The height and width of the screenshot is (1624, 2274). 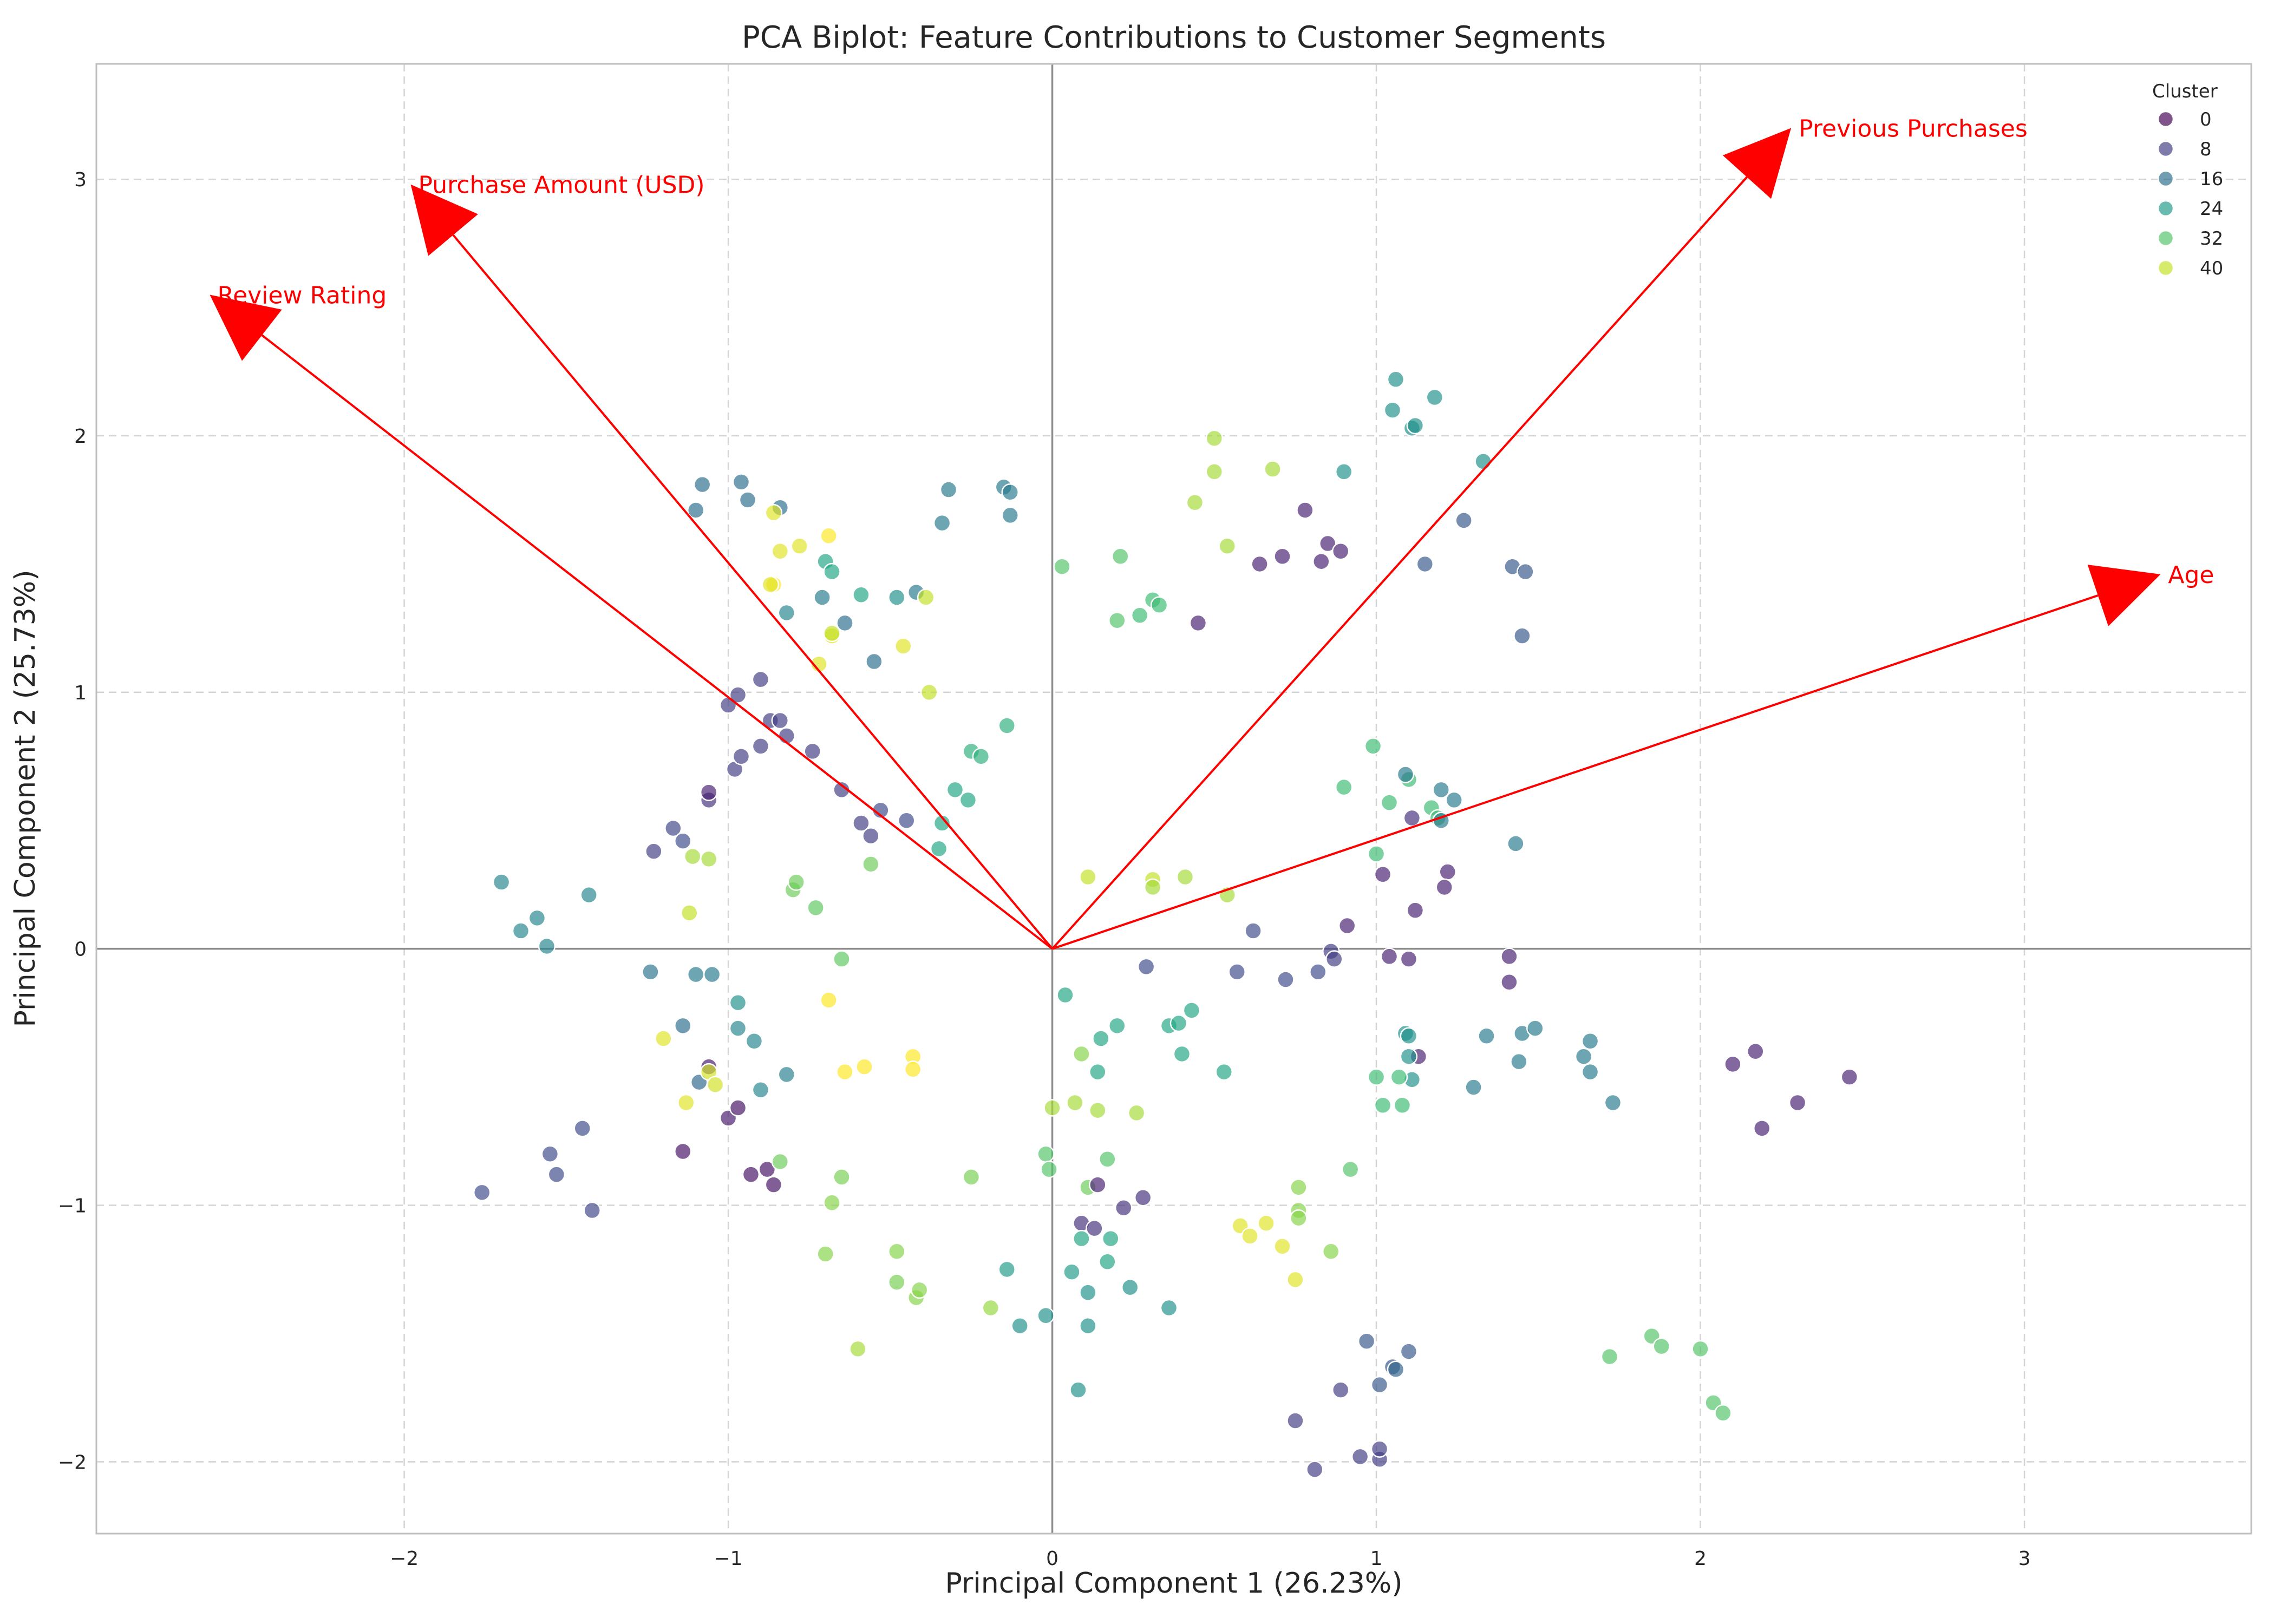 I want to click on loading-arrow-head, so click(x=444, y=220).